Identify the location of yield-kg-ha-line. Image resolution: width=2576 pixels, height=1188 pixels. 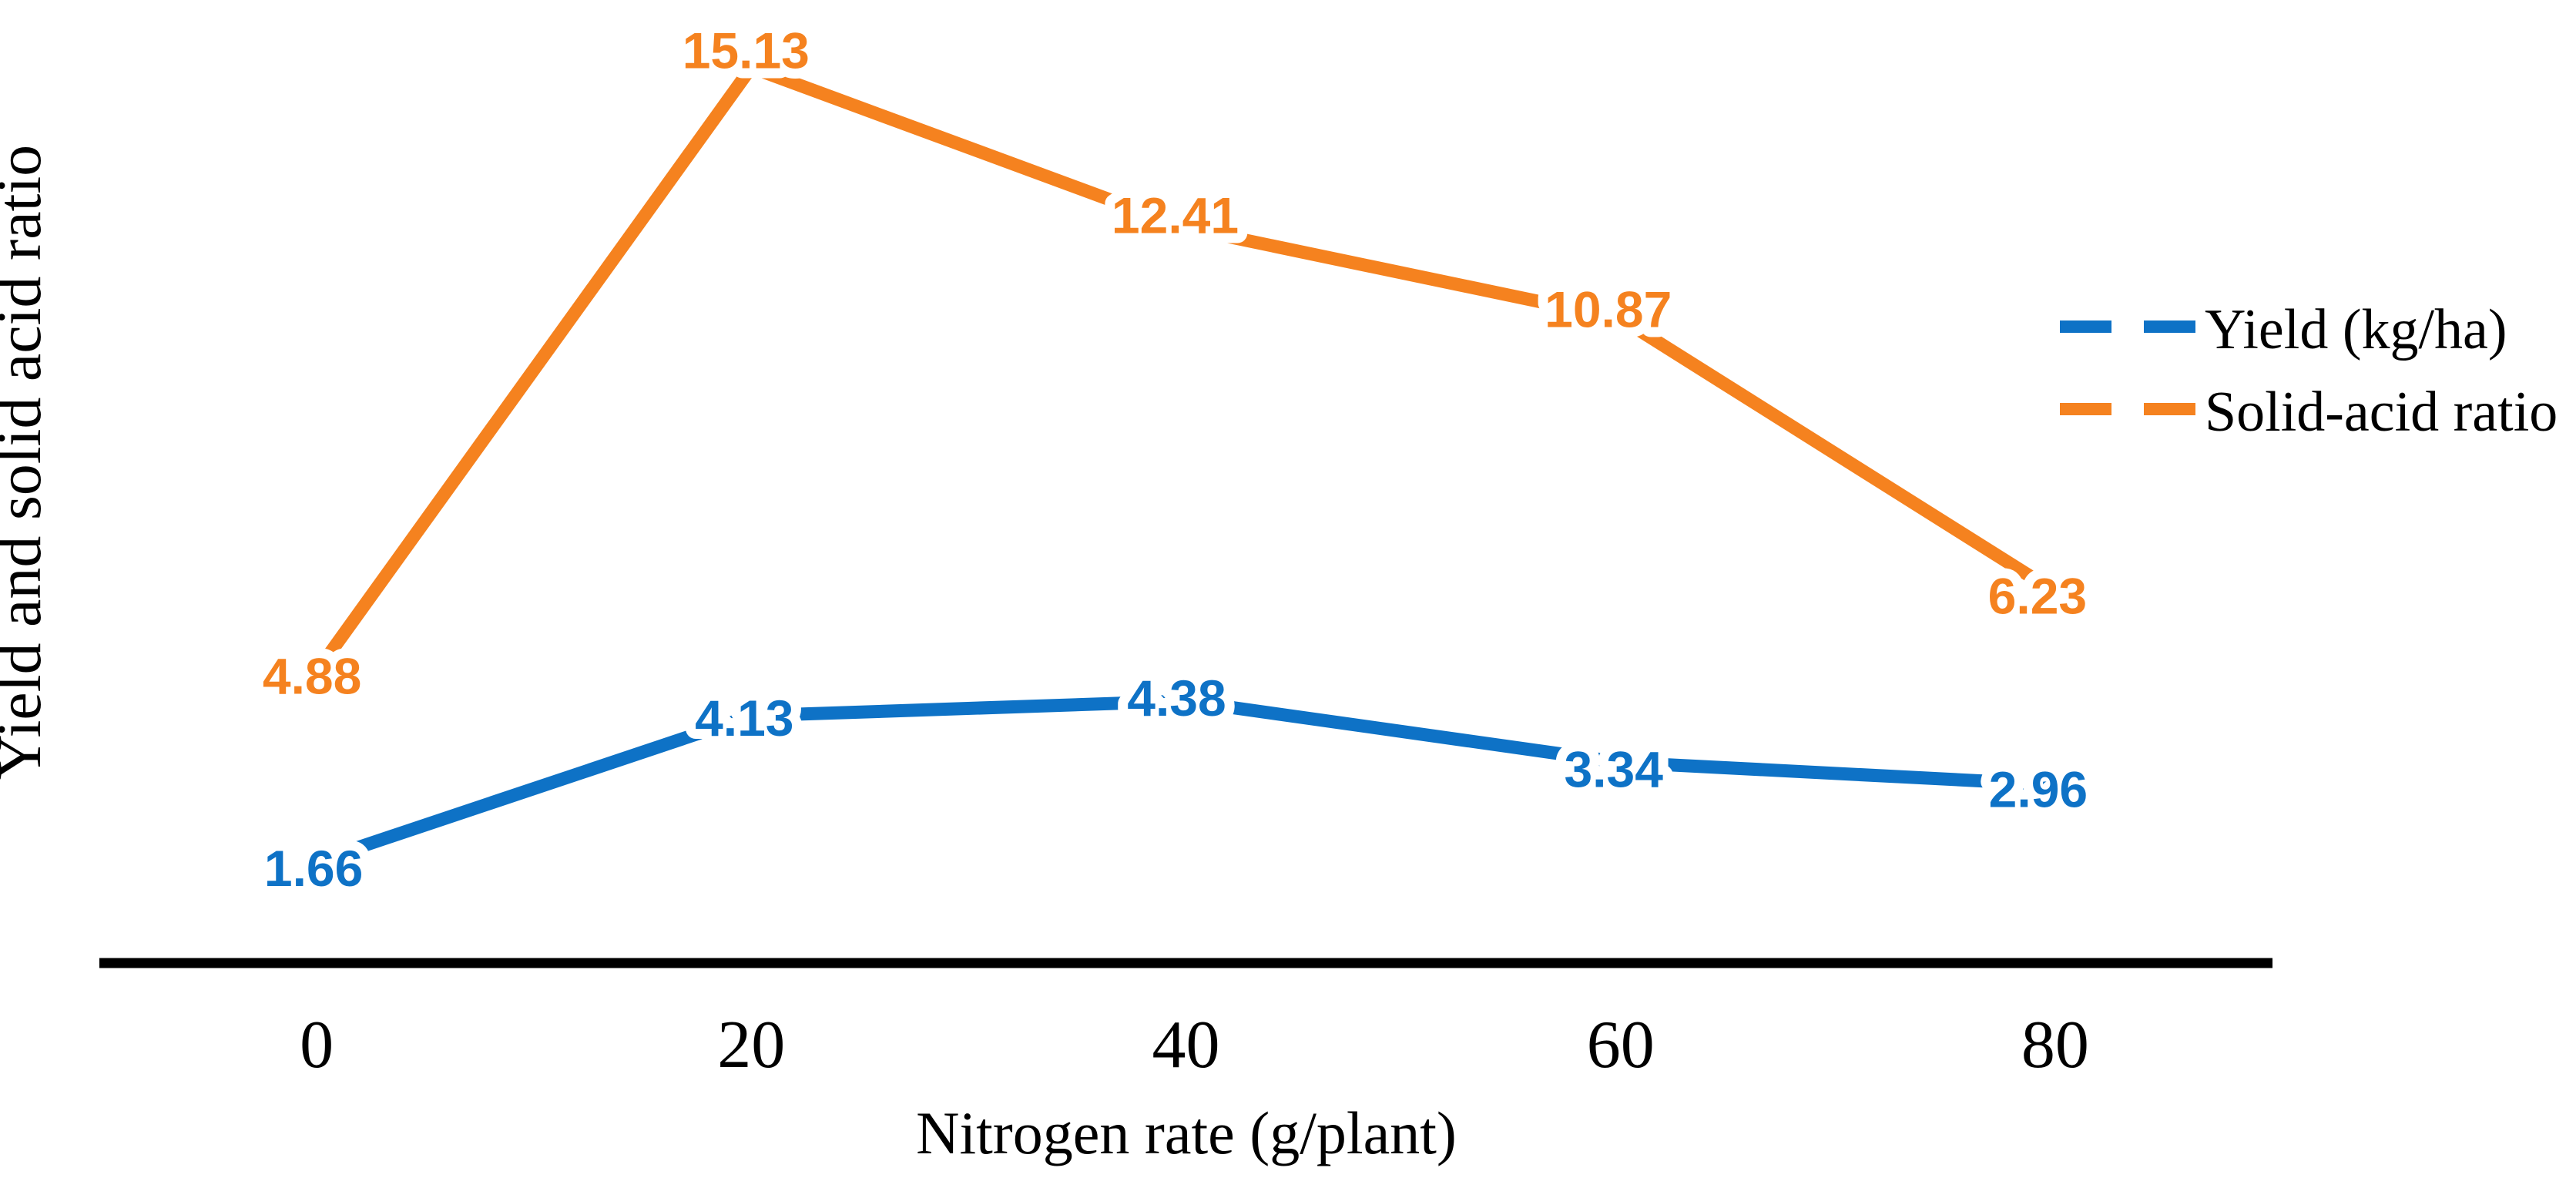
(1185, 781).